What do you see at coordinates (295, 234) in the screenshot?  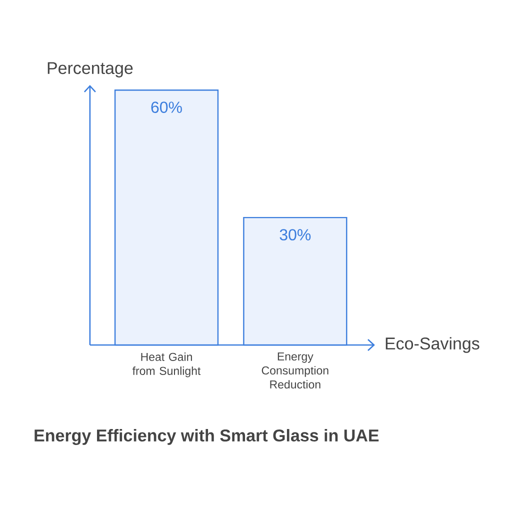 I see `data-label: 30%` at bounding box center [295, 234].